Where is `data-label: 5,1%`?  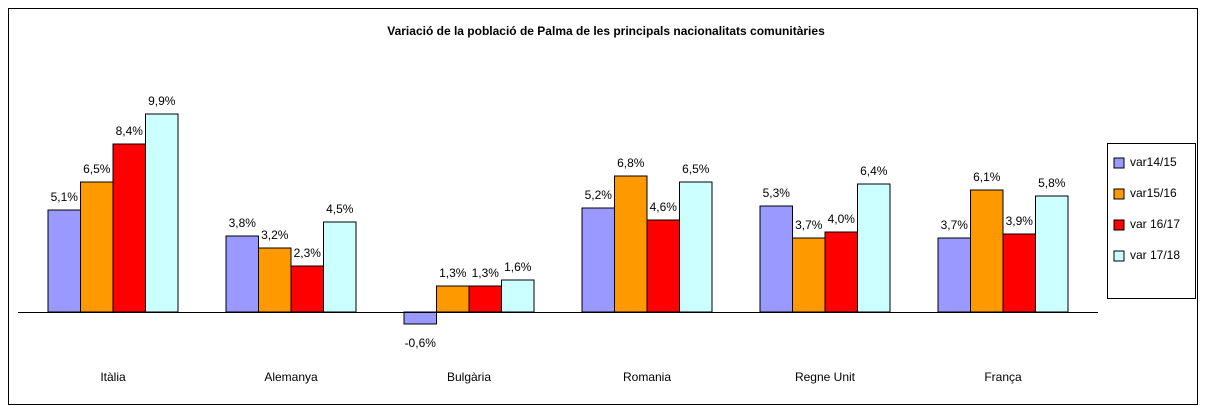
data-label: 5,1% is located at coordinates (65, 197).